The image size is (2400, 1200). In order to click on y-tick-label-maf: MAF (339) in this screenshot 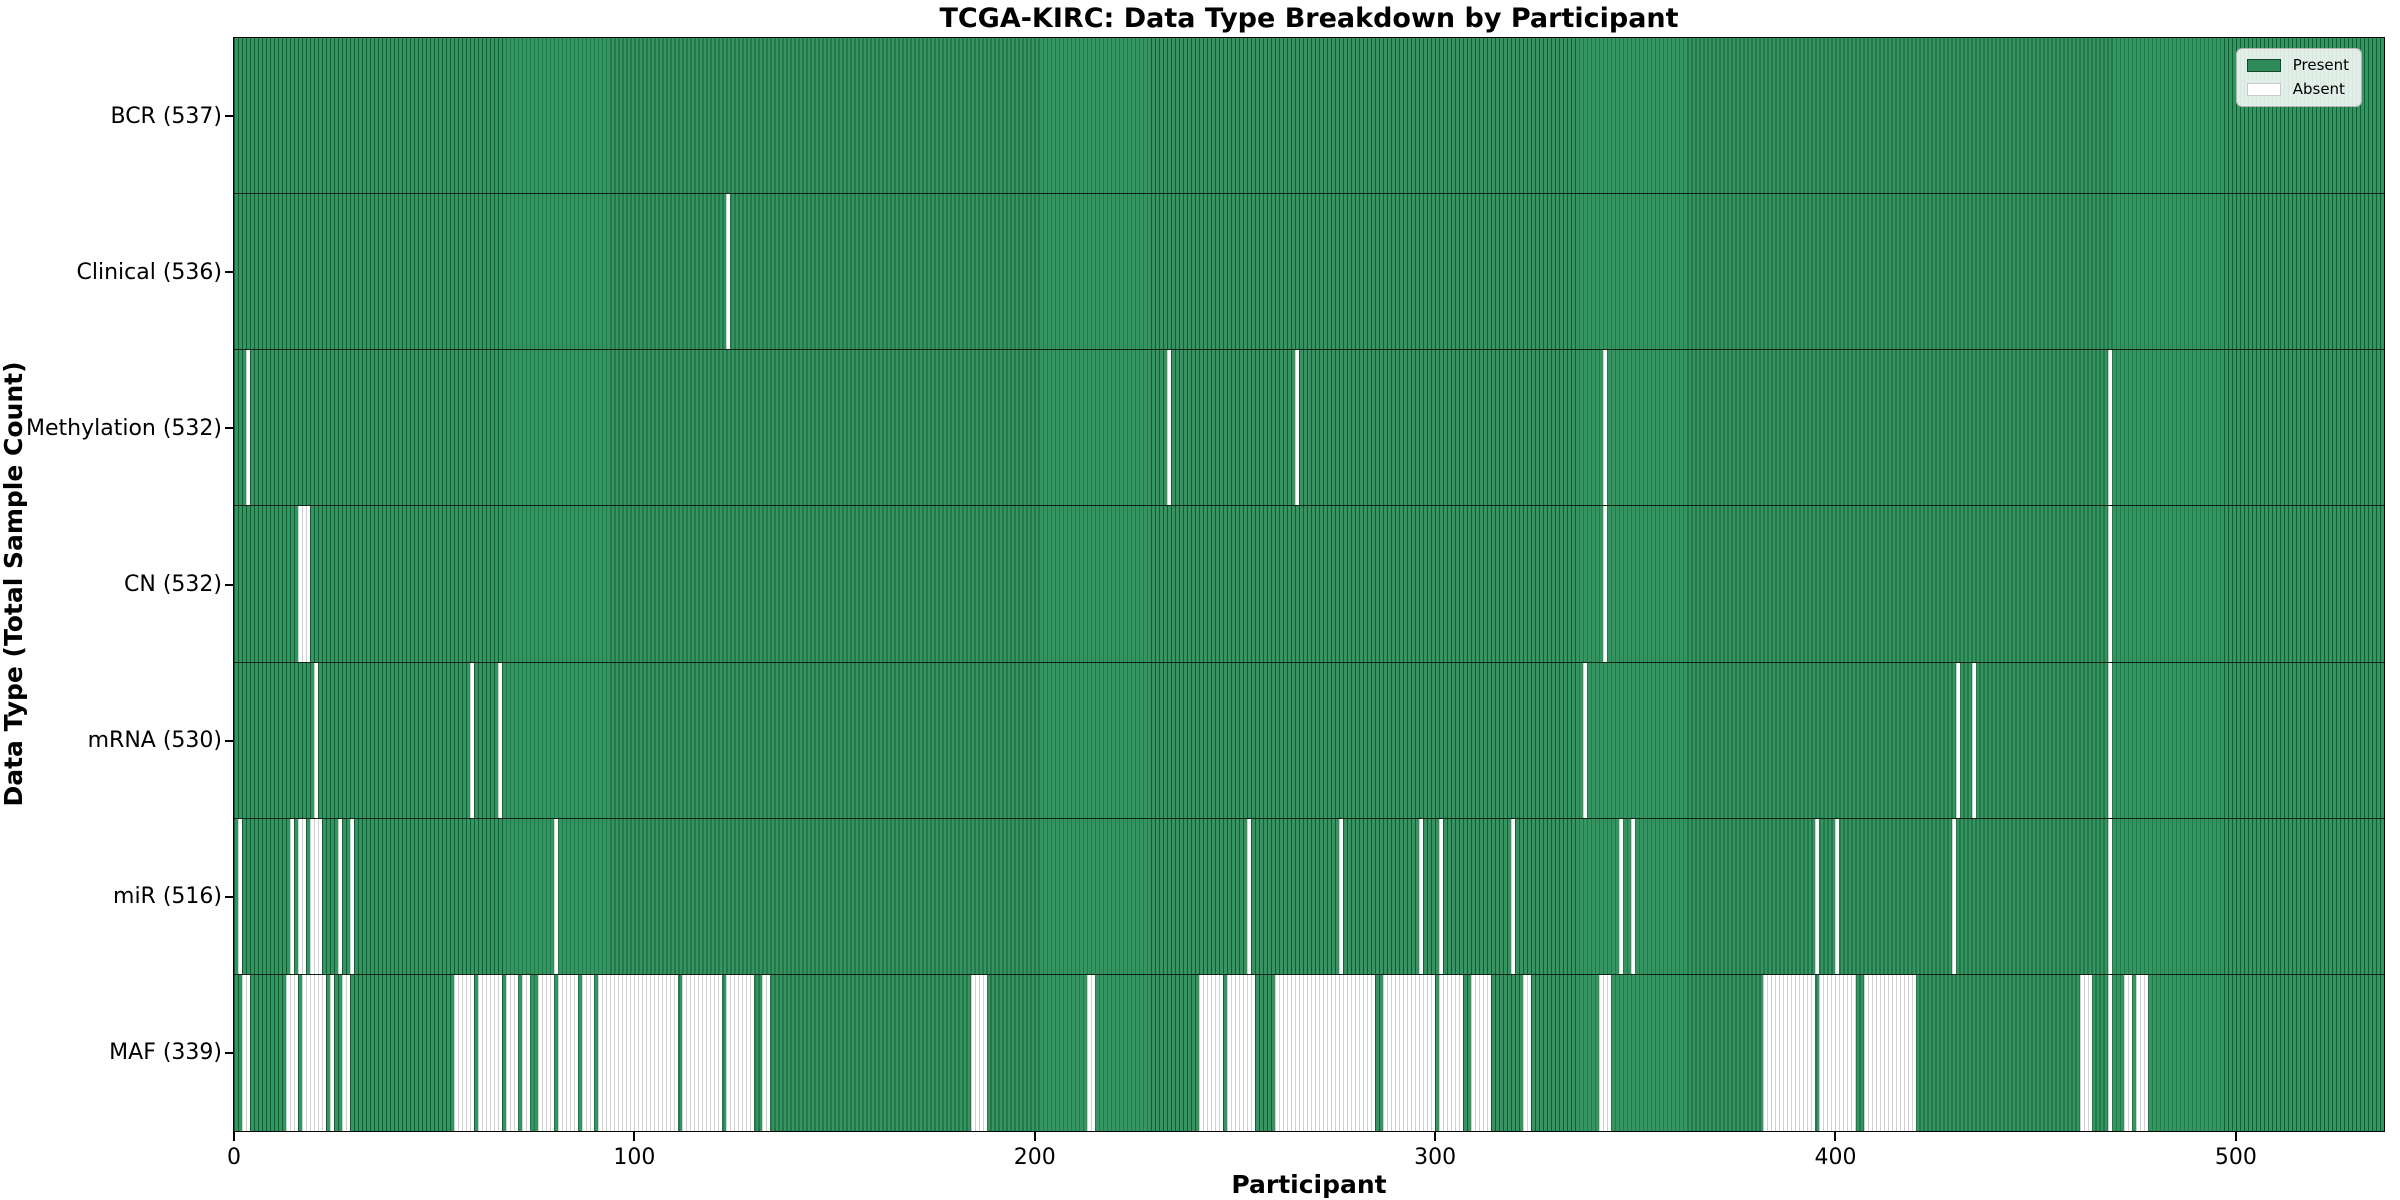, I will do `click(165, 1053)`.